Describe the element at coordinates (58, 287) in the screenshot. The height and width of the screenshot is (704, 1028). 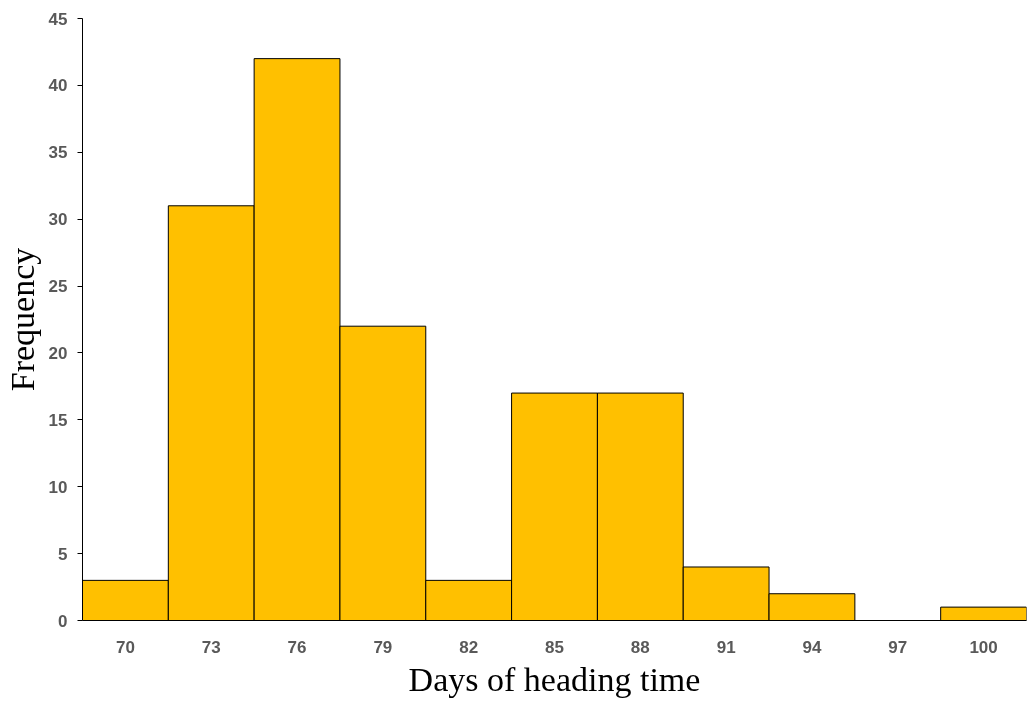
I see `y-tick-label: 25` at that location.